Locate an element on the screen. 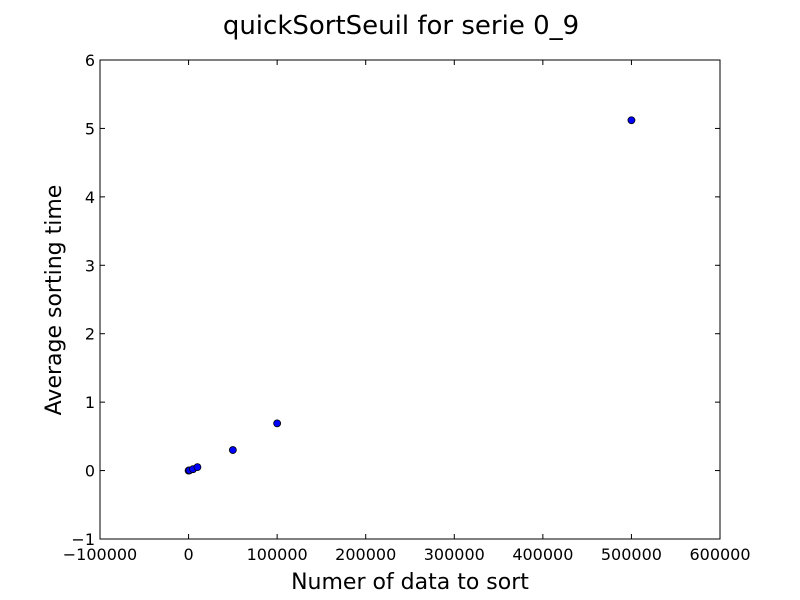 The image size is (800, 600). x-tick-label: 500000 is located at coordinates (631, 554).